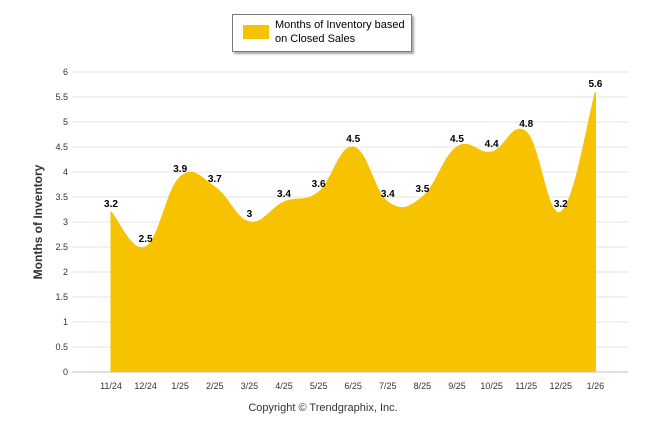  Describe the element at coordinates (319, 184) in the screenshot. I see `data-label: 3.6` at that location.